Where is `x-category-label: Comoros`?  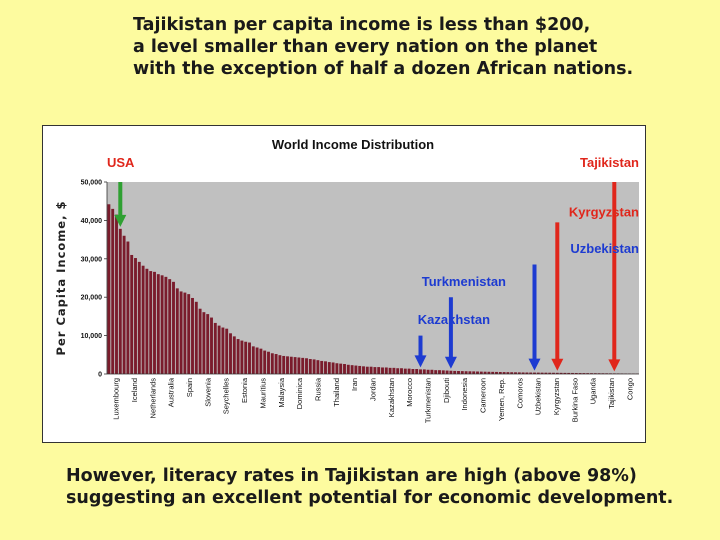
x-category-label: Comoros is located at coordinates (519, 393).